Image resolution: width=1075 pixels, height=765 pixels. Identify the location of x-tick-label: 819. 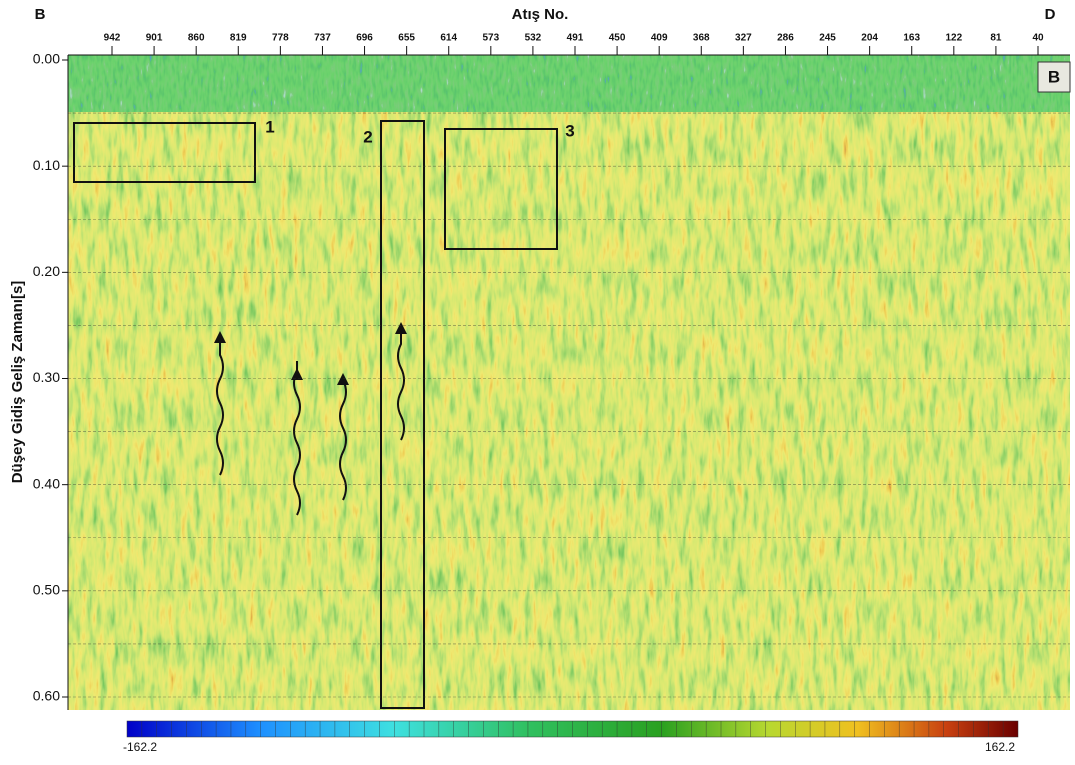
(238, 38).